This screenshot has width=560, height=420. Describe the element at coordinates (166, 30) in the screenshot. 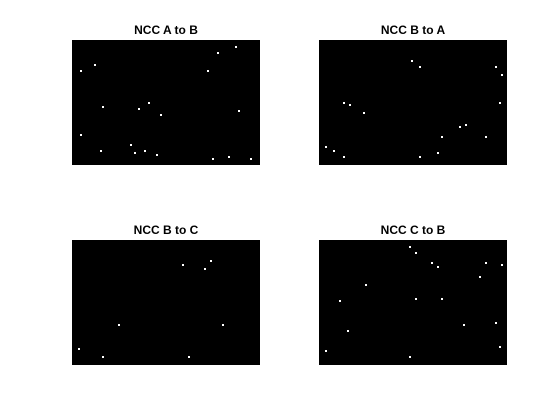

I see `subplot-title: NCC A to B` at that location.